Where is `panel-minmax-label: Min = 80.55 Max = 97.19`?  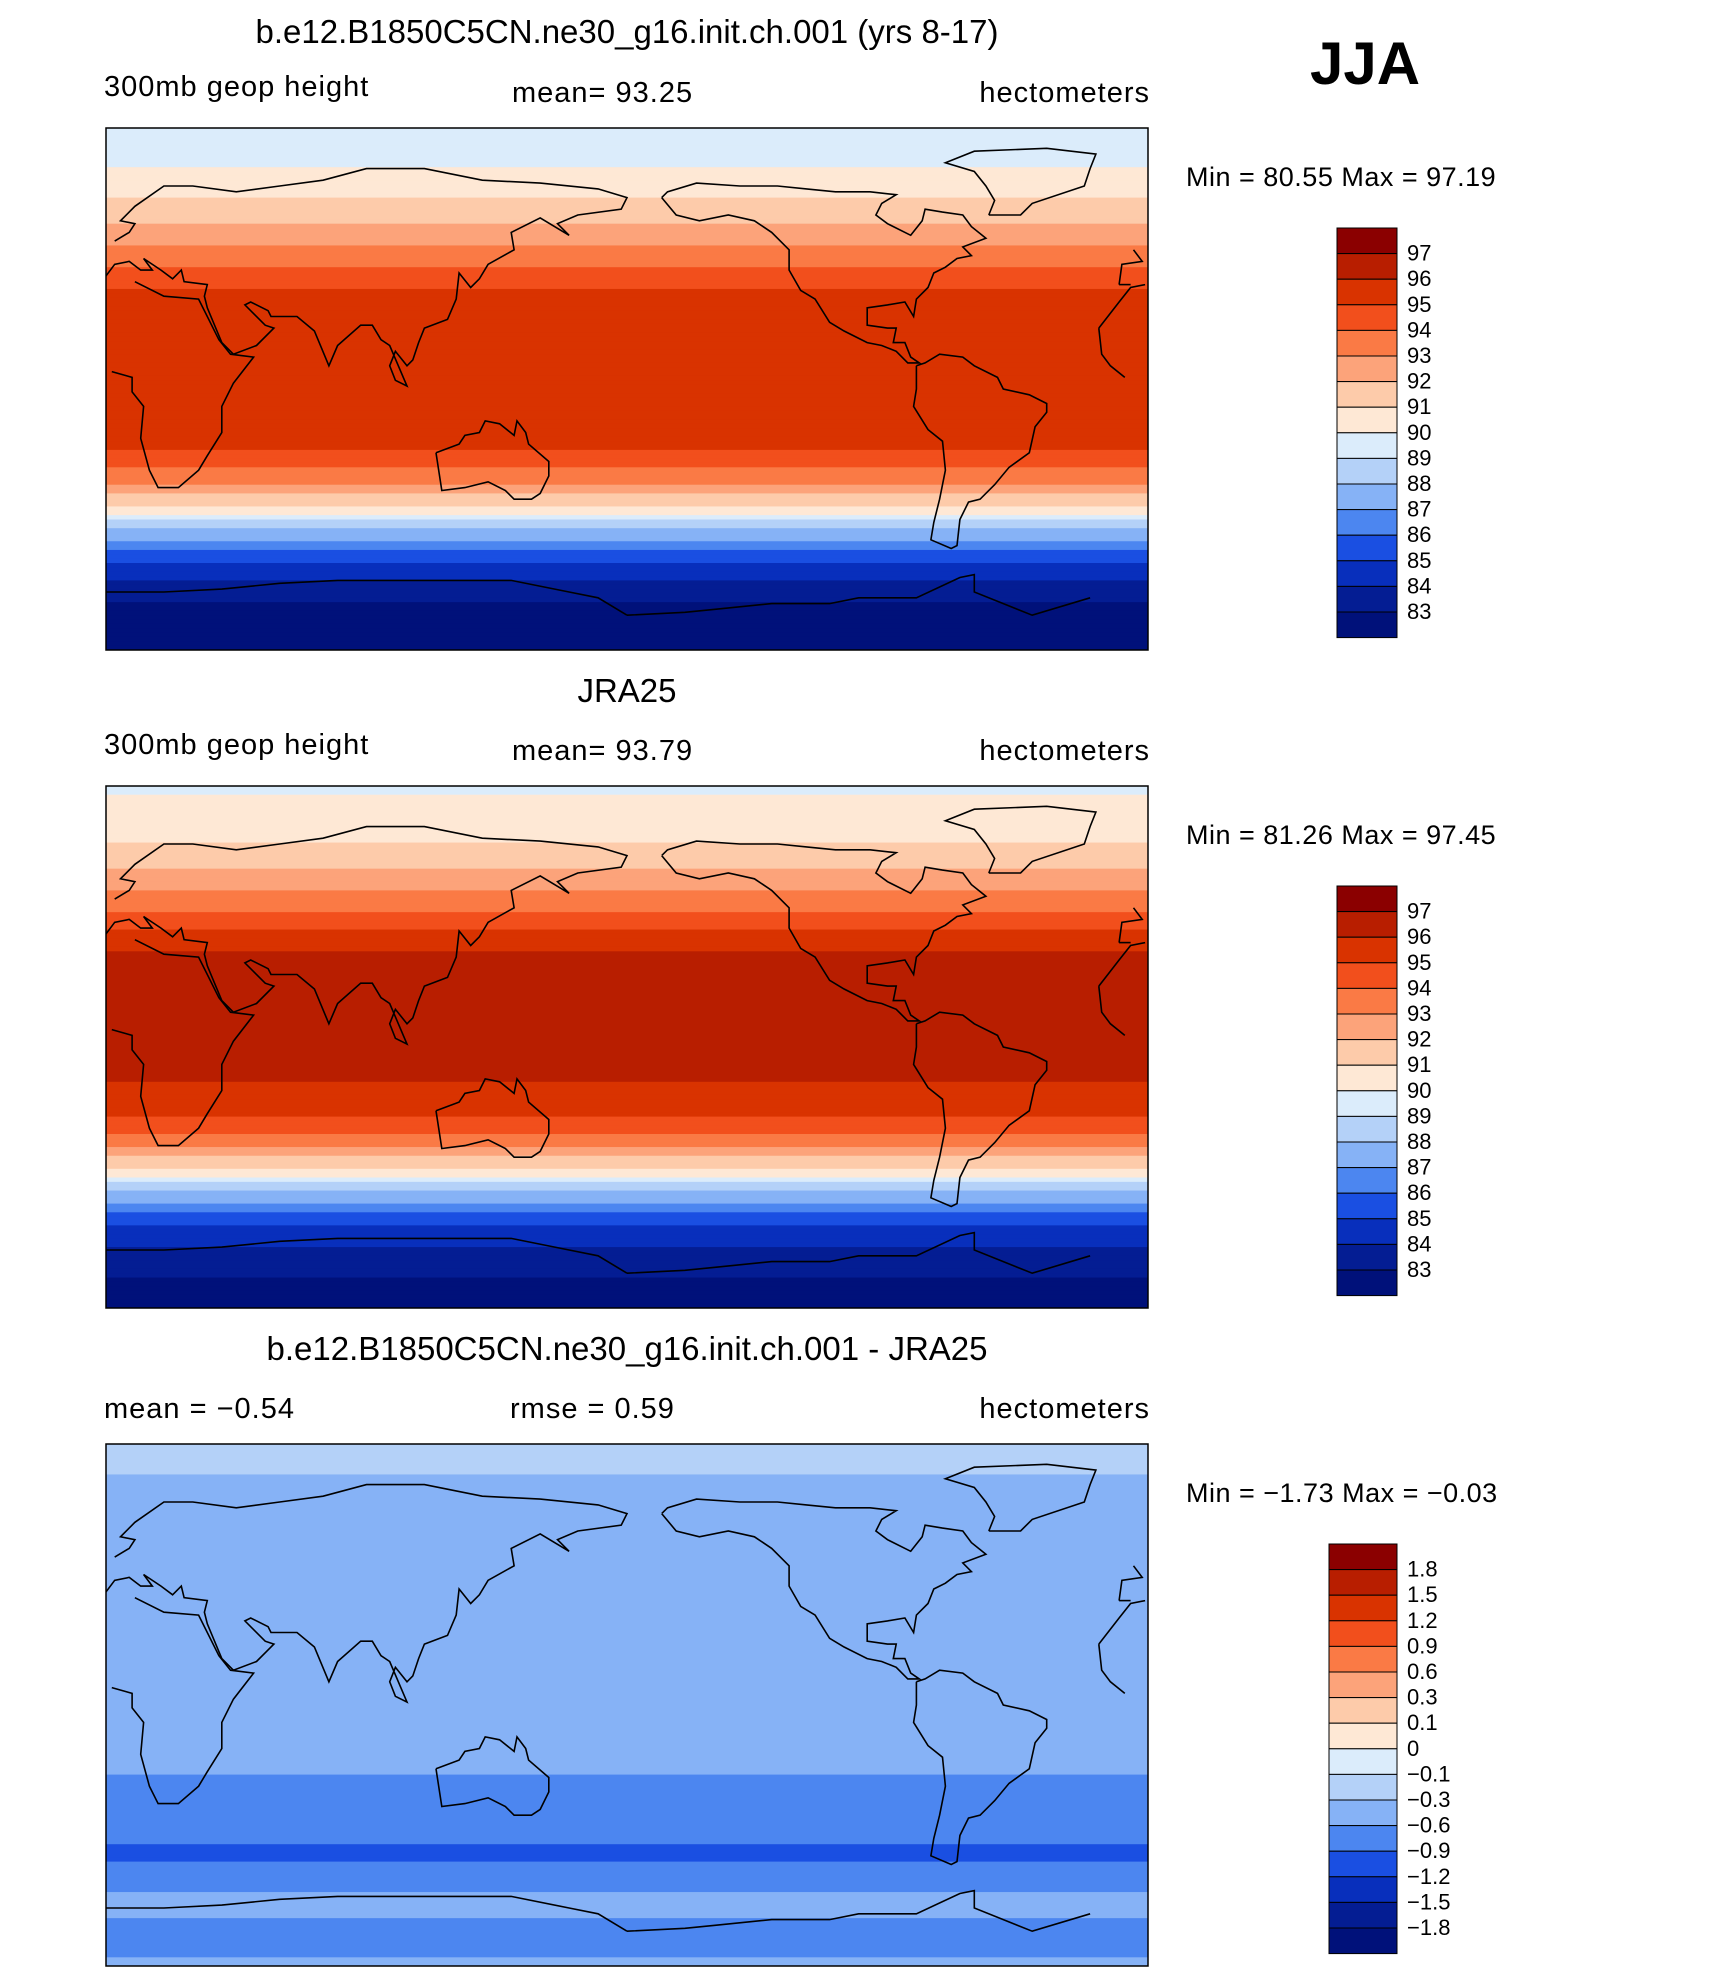
panel-minmax-label: Min = 80.55 Max = 97.19 is located at coordinates (1341, 177).